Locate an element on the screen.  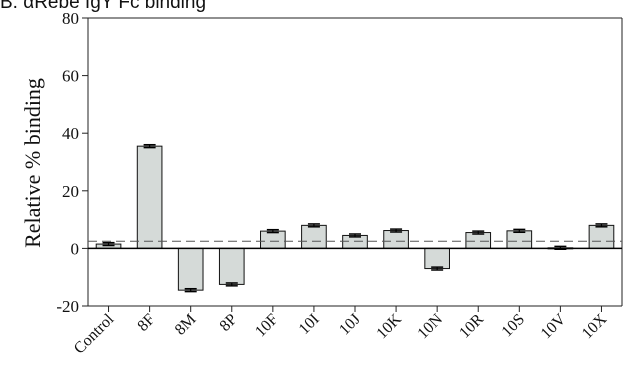
x-tick-label: 10K is located at coordinates (389, 326).